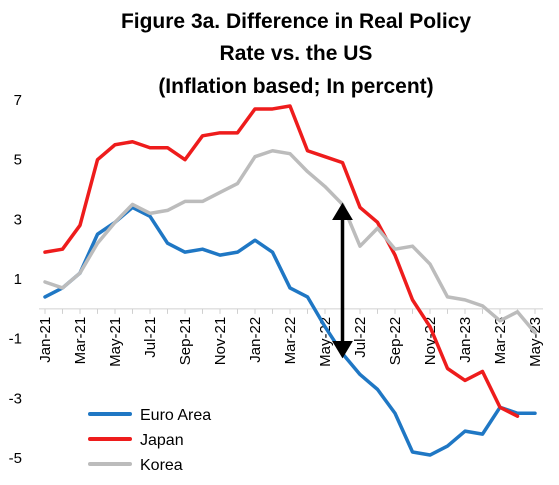 The height and width of the screenshot is (485, 559). I want to click on x-tick-label: Jul-21, so click(150, 337).